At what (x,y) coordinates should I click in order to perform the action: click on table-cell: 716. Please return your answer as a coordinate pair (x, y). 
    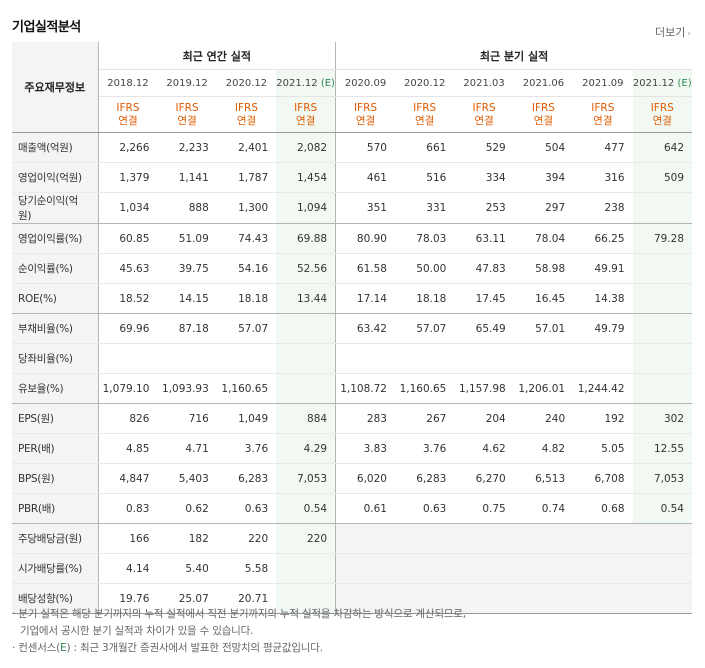
    Looking at the image, I should click on (187, 418).